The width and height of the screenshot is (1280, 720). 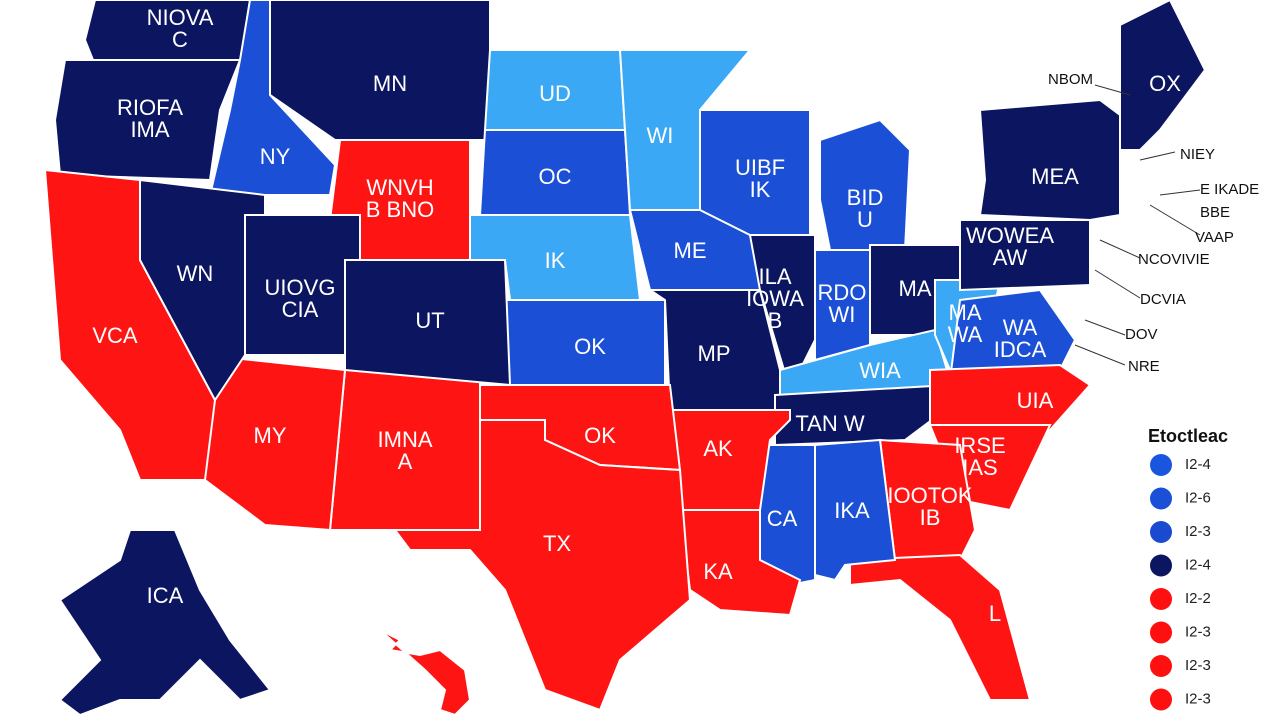 What do you see at coordinates (775, 298) in the screenshot?
I see `state-label: IOWA` at bounding box center [775, 298].